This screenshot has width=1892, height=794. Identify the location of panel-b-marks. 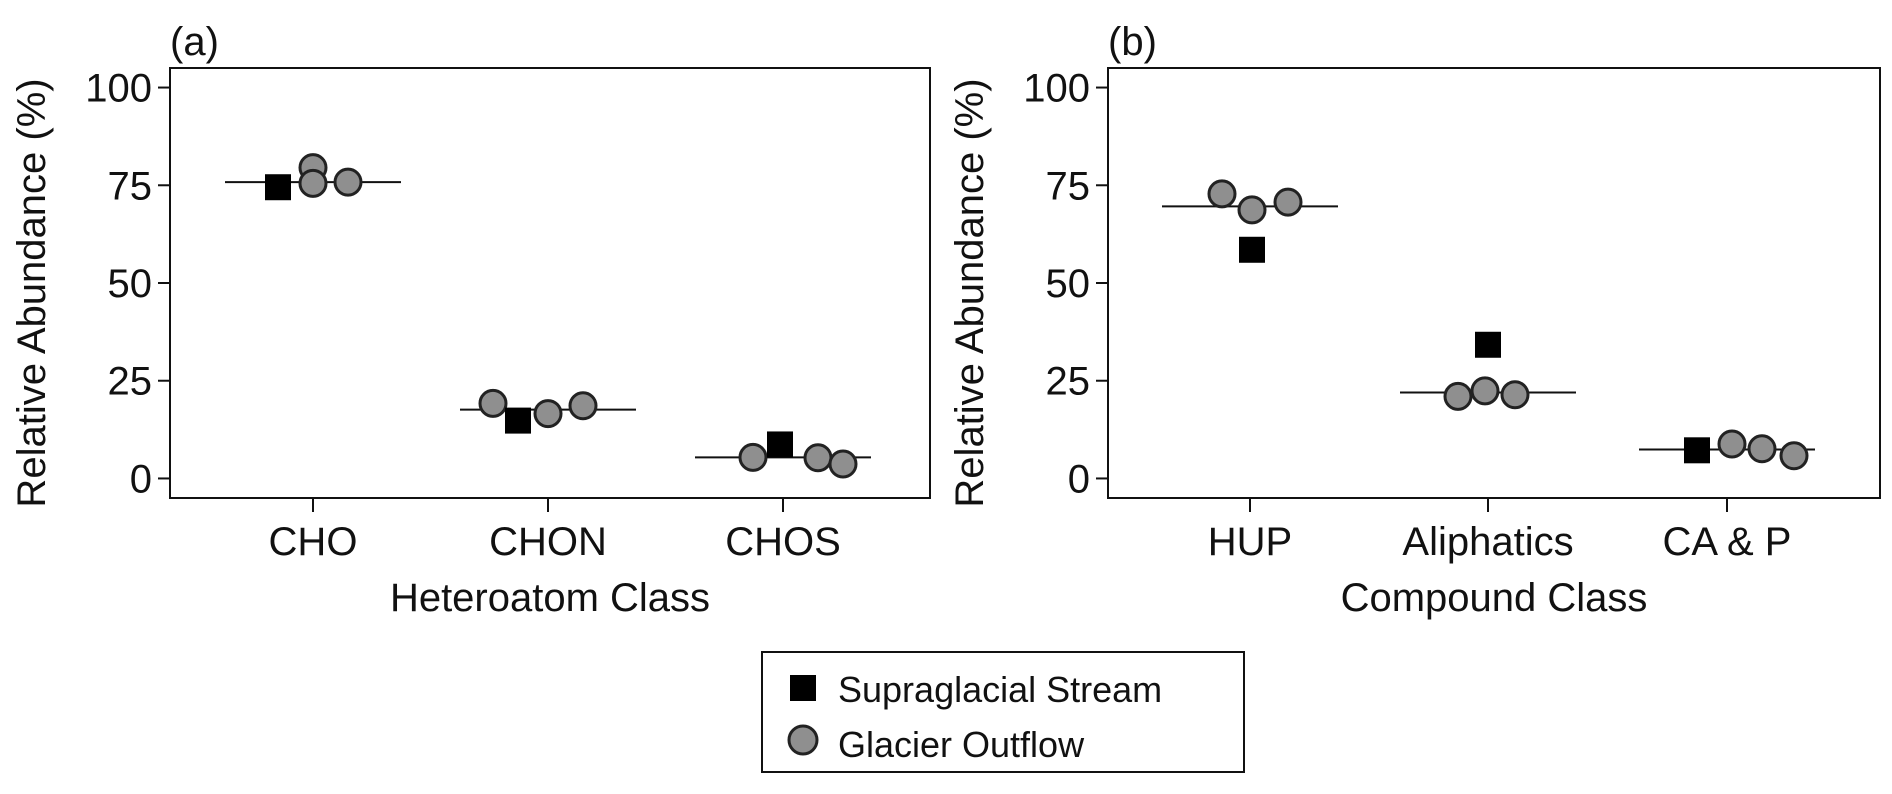
(1488, 325).